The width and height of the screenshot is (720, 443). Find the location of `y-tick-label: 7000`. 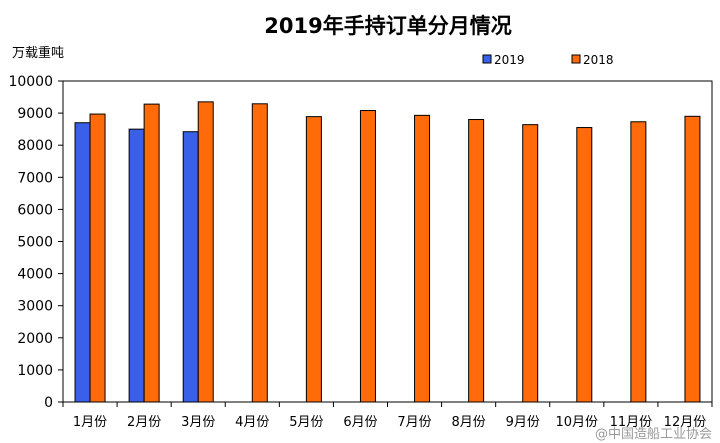

y-tick-label: 7000 is located at coordinates (35, 178).